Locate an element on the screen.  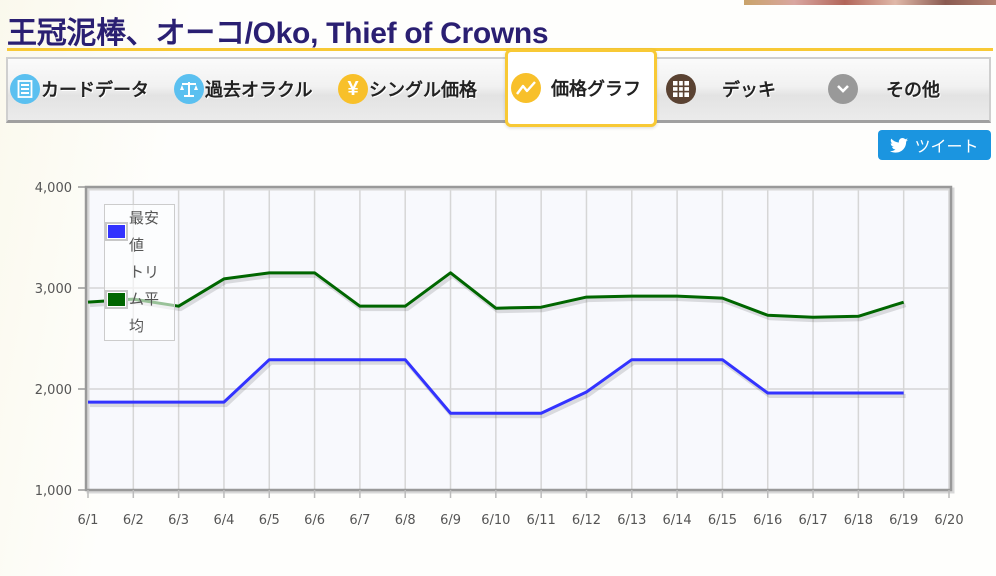
svg-text: 6/2 is located at coordinates (133, 520).